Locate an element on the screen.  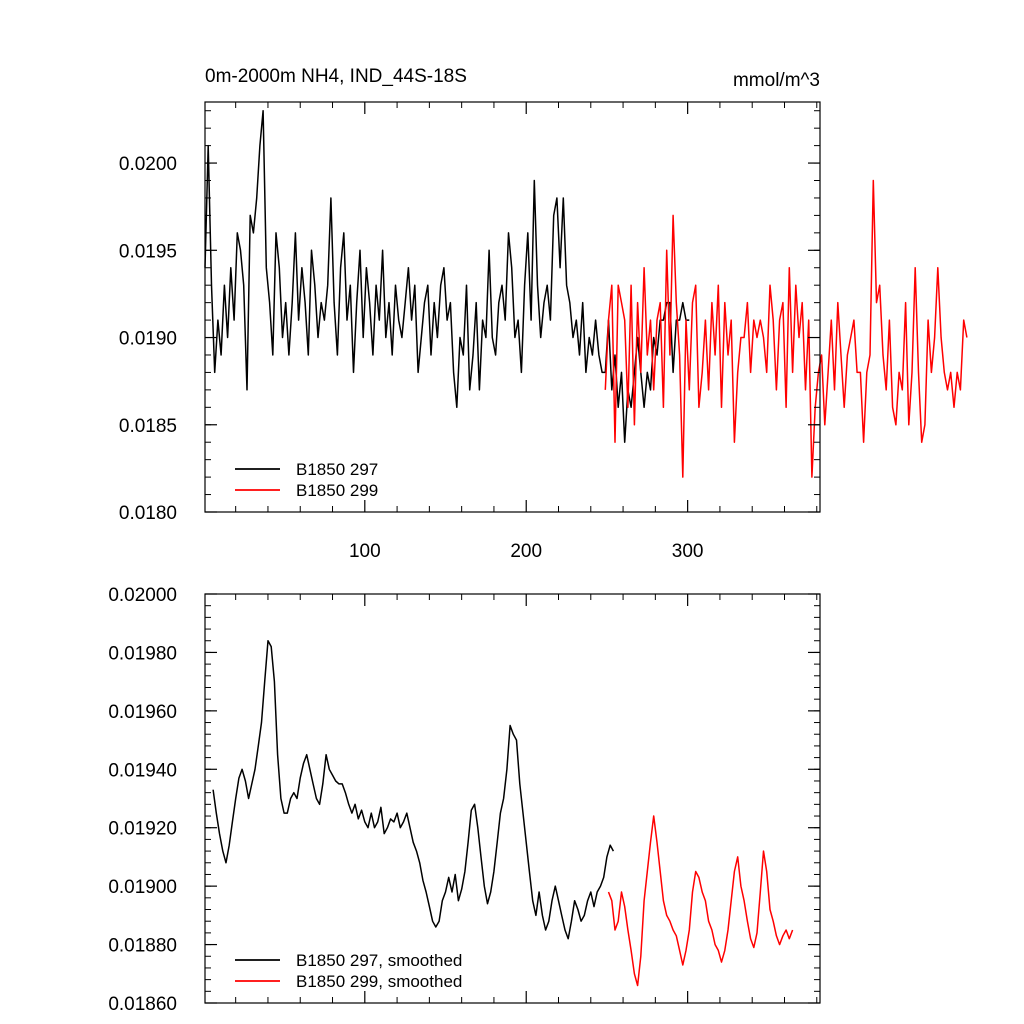
bottom-chart-legend-label: B1850 297, smoothed is located at coordinates (379, 960).